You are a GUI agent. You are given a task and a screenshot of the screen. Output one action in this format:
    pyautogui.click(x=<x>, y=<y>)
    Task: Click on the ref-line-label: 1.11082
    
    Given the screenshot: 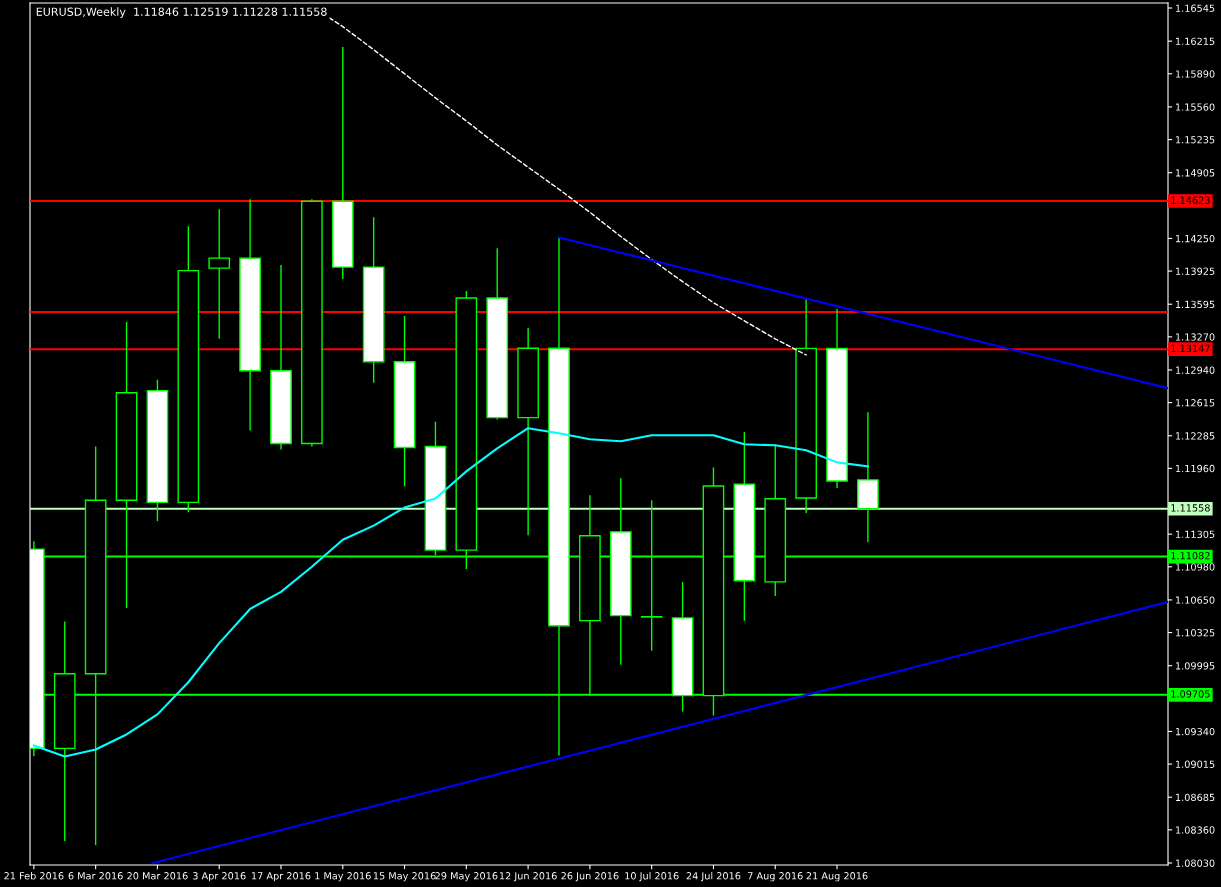 What is the action you would take?
    pyautogui.click(x=1190, y=556)
    